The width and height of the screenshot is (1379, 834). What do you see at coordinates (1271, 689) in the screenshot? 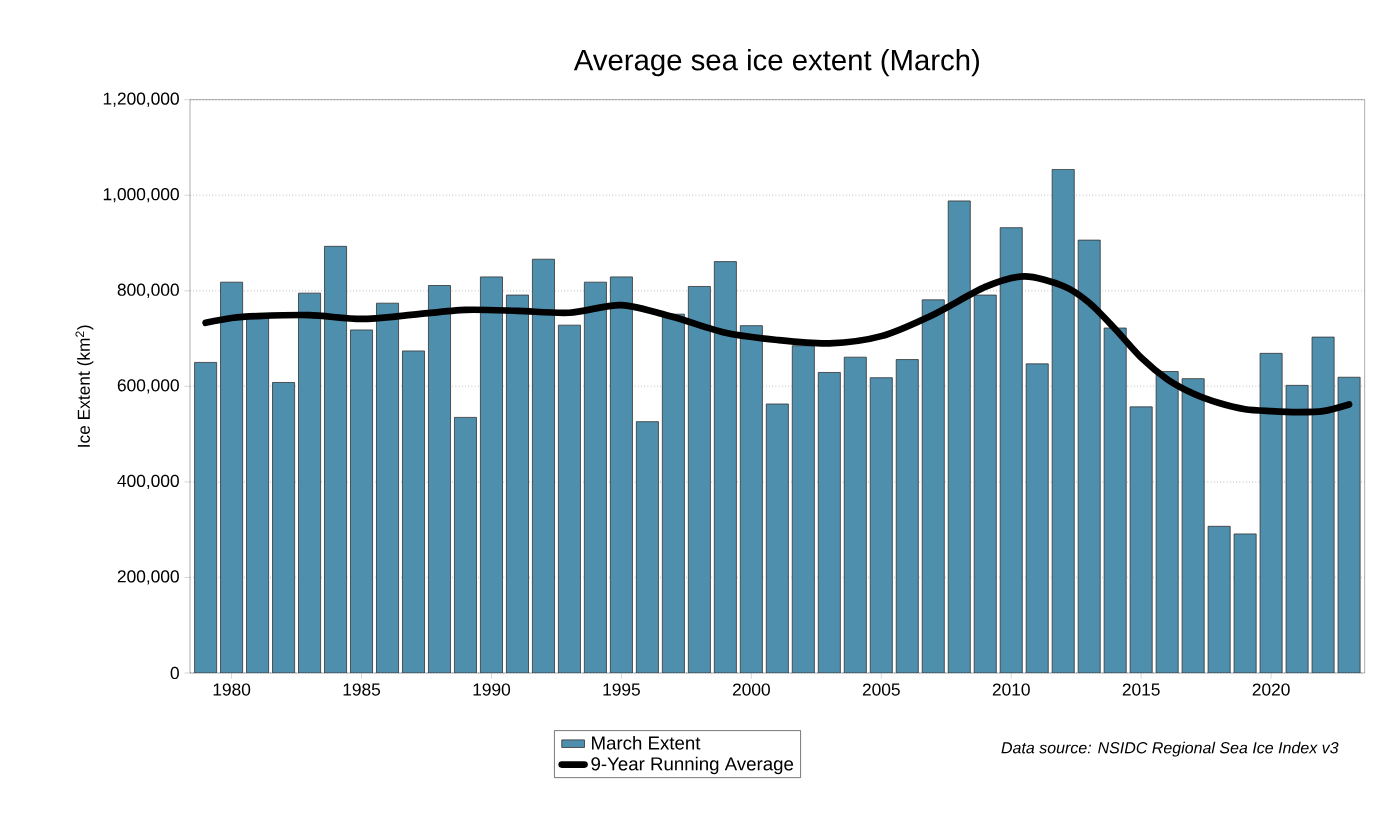
I see `x-tick-label: 2020` at bounding box center [1271, 689].